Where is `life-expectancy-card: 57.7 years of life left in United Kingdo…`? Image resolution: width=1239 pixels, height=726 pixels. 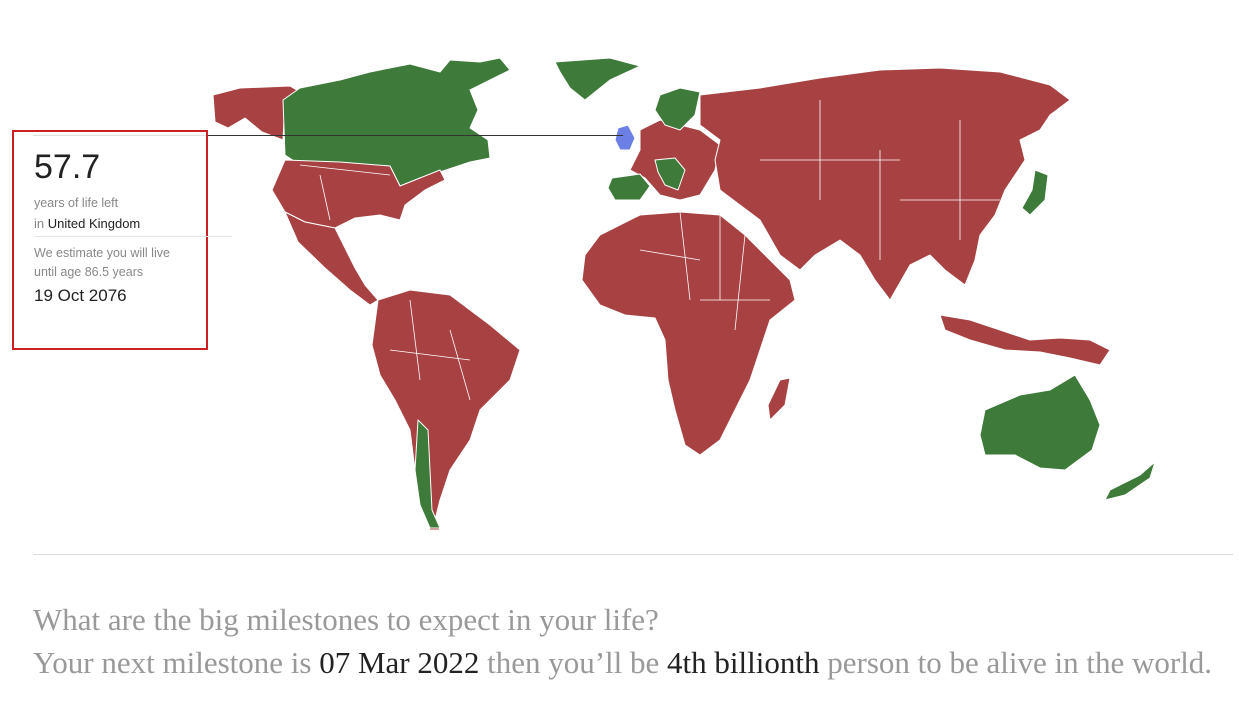
life-expectancy-card: 57.7 years of life left in United Kingdo… is located at coordinates (122, 240).